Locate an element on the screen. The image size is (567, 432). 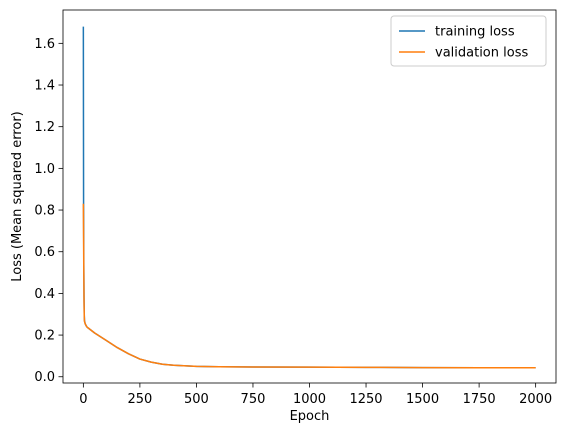
y-tick-label: 0.2 is located at coordinates (44, 336).